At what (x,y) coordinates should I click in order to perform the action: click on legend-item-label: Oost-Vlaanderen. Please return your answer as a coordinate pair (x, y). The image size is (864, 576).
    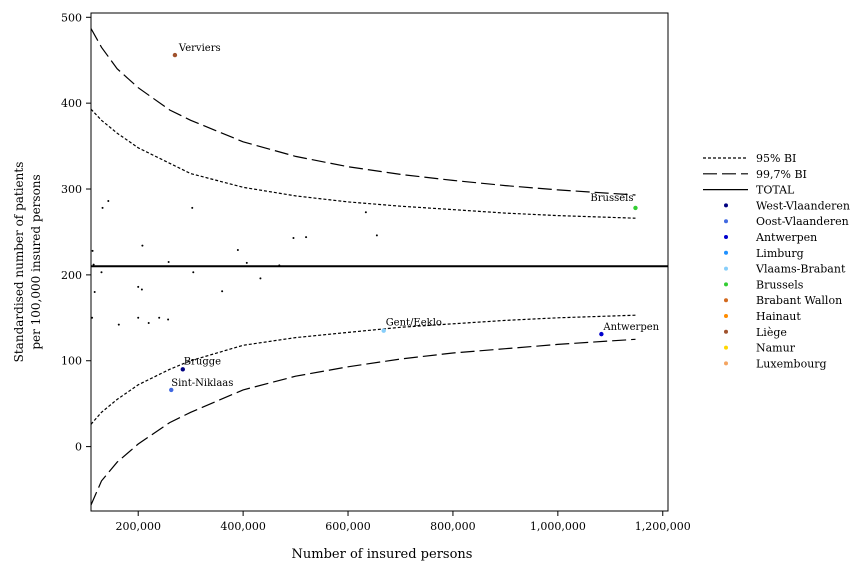
    Looking at the image, I should click on (802, 221).